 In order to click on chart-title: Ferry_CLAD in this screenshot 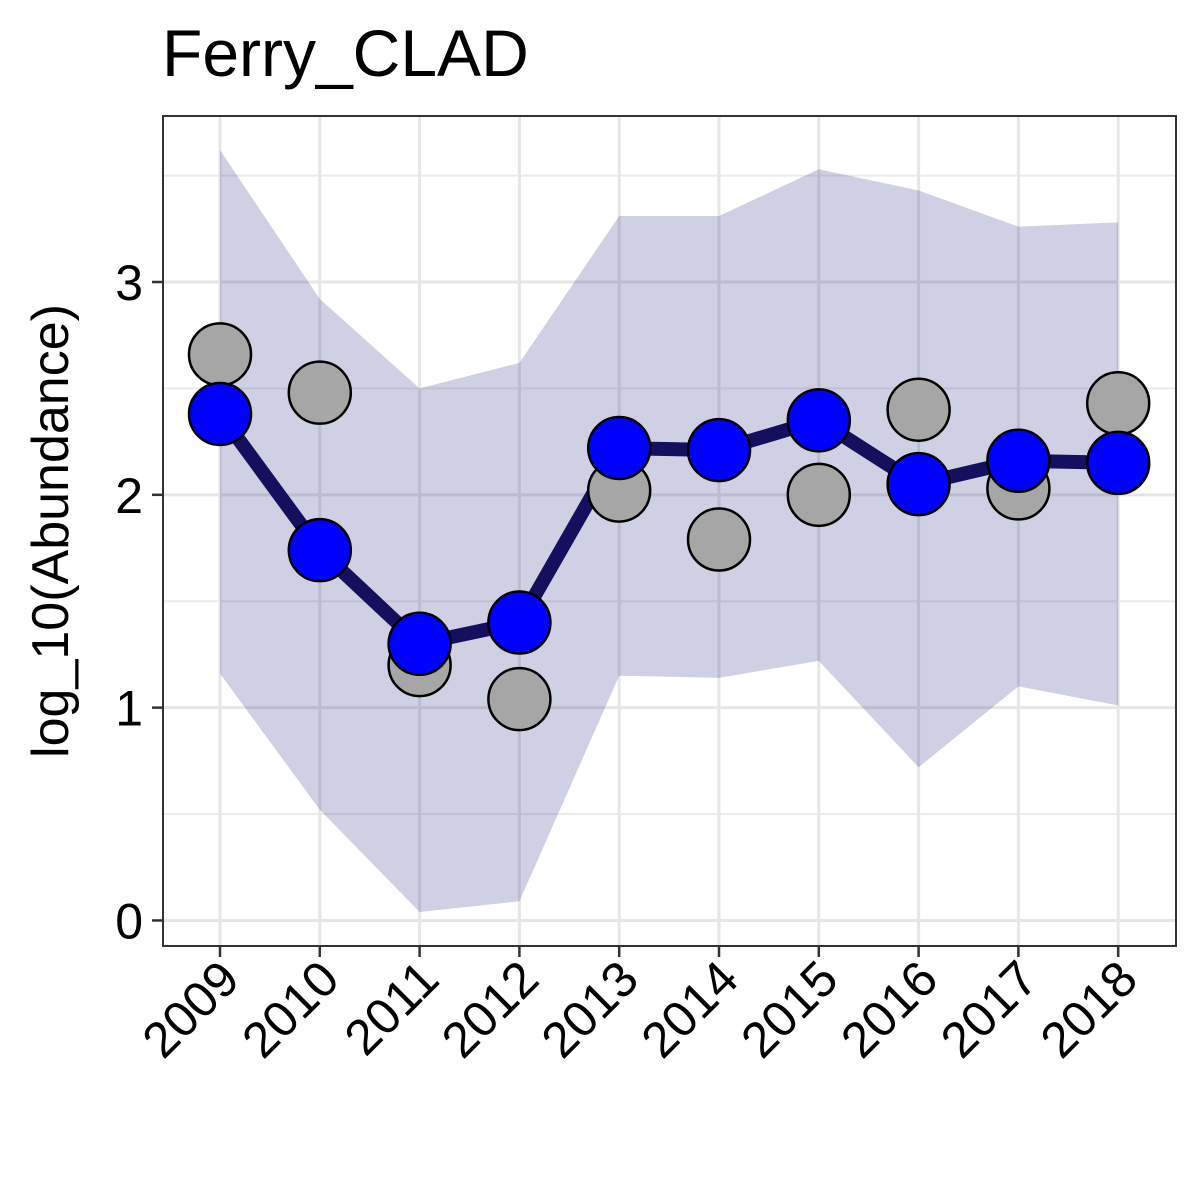, I will do `click(345, 53)`.